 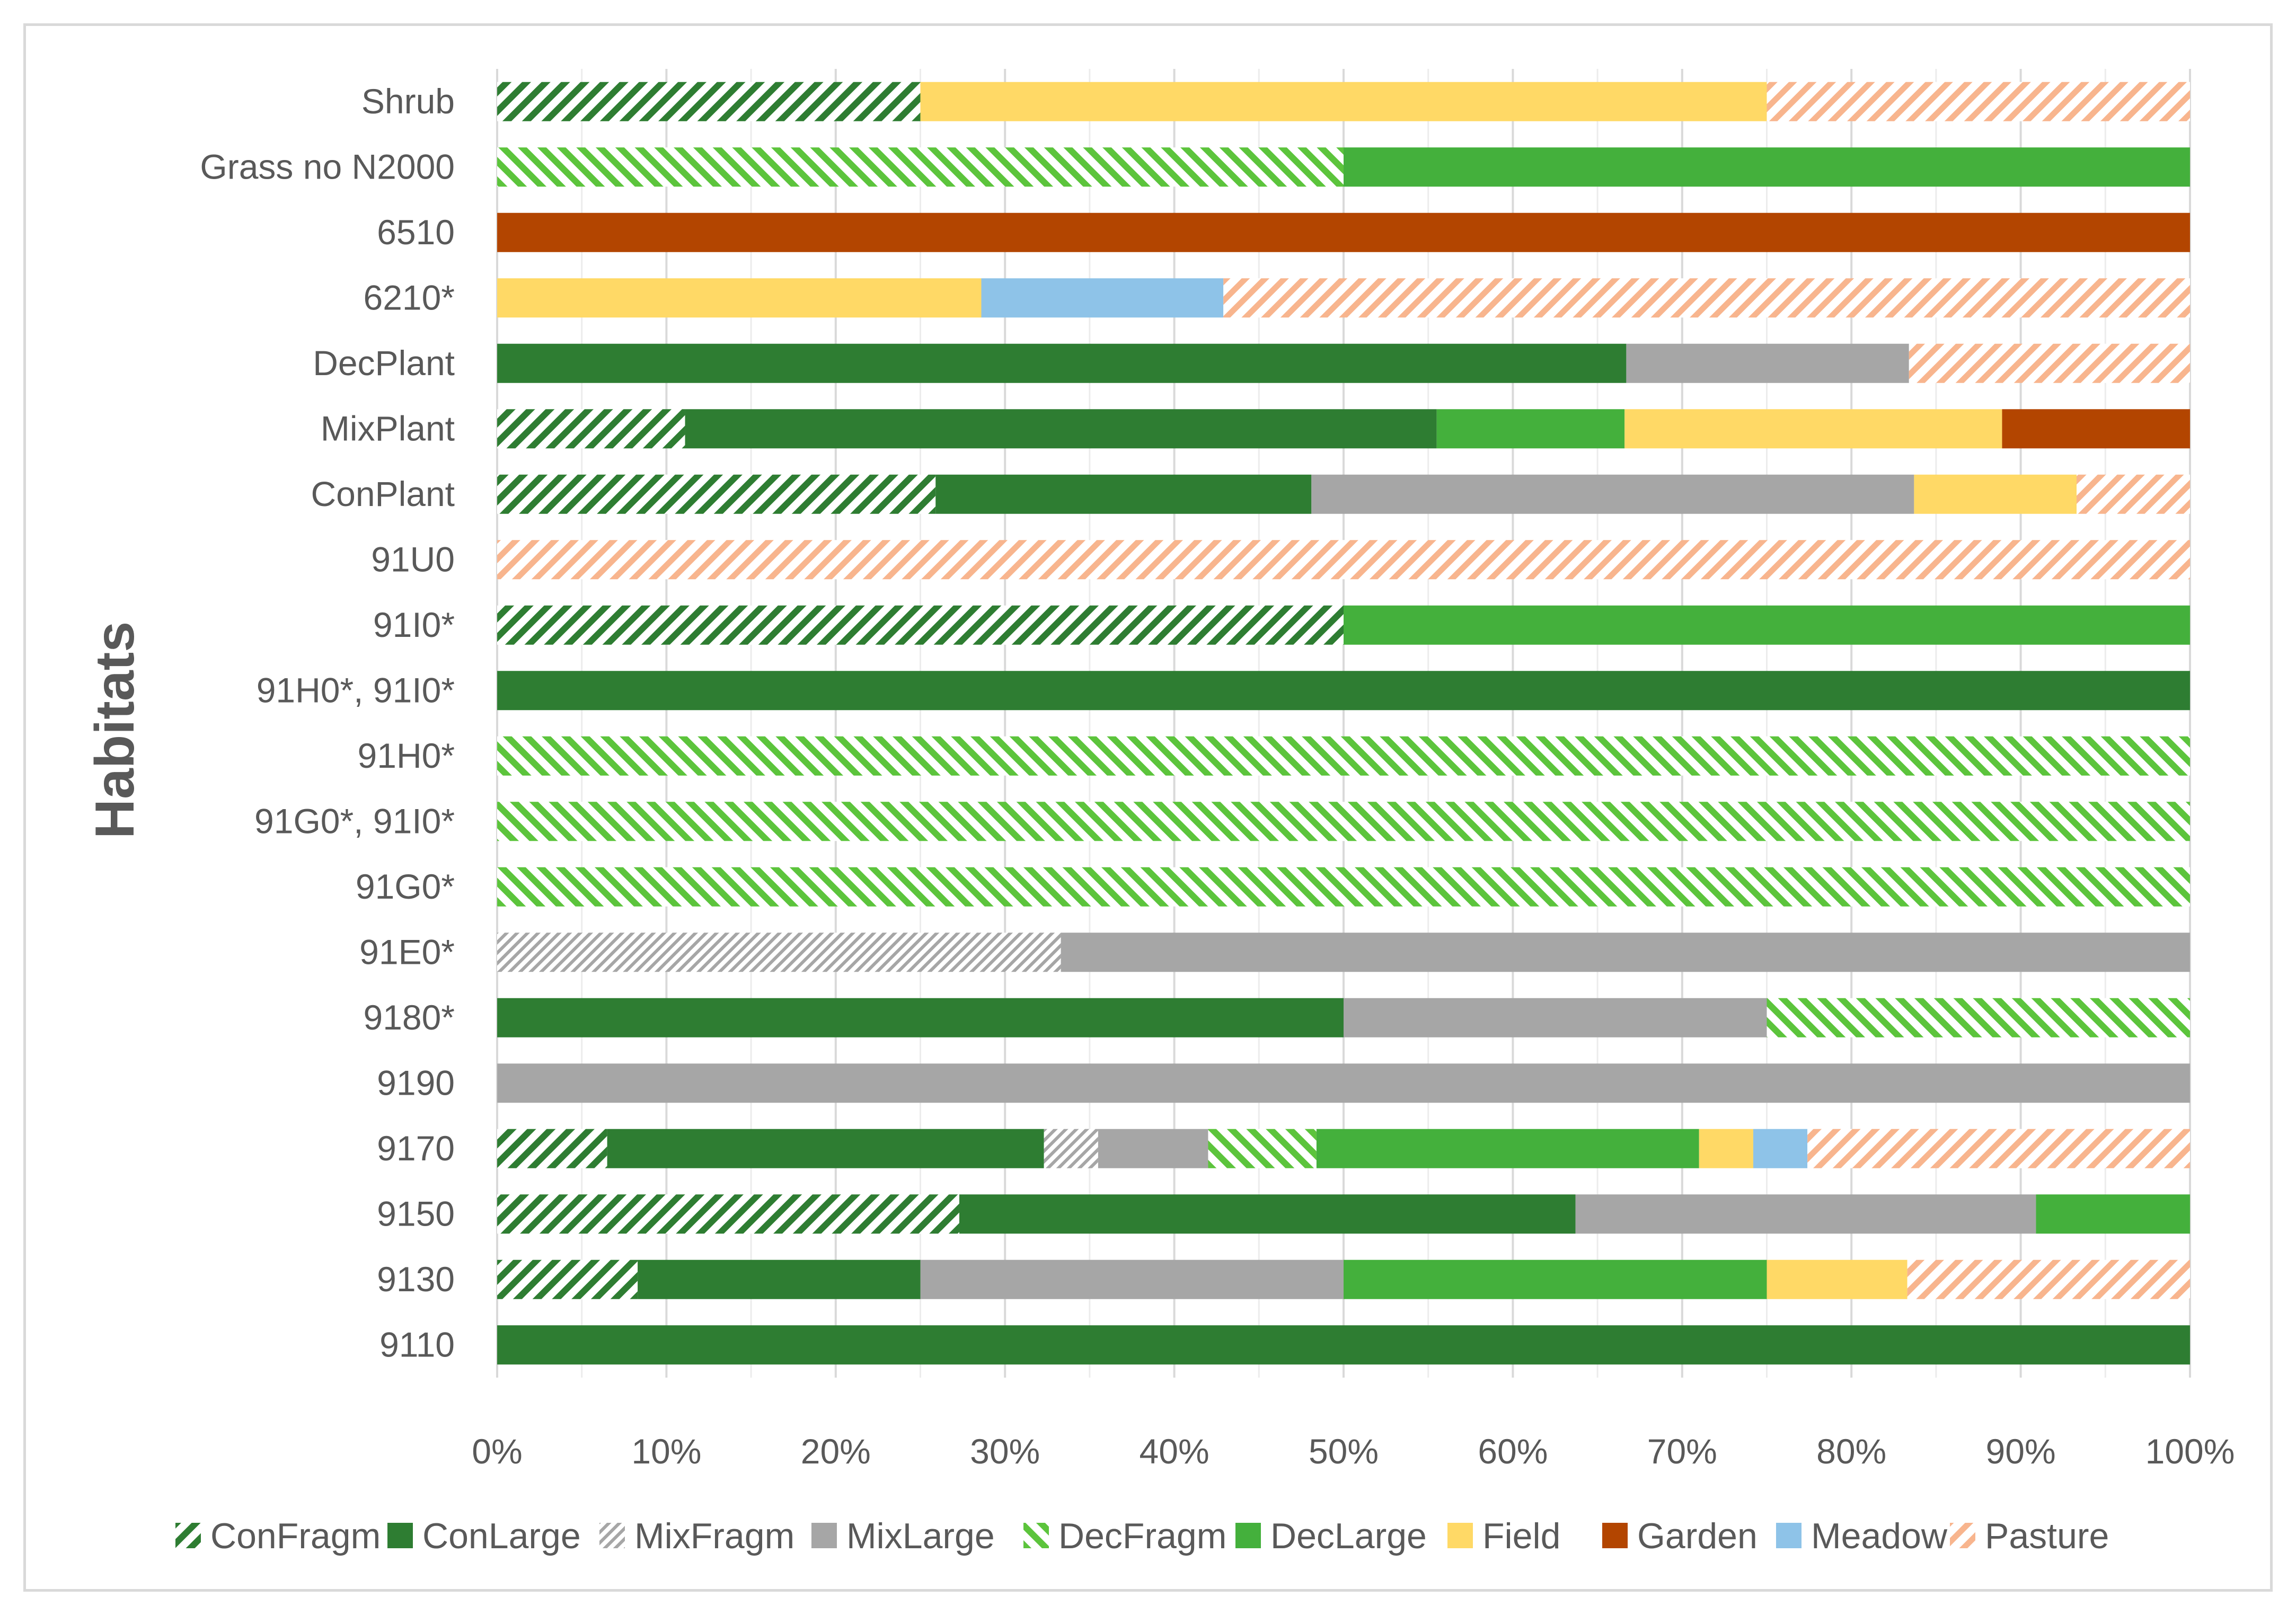 What do you see at coordinates (1767, 363) in the screenshot?
I see `bar-decplant-mixlarge` at bounding box center [1767, 363].